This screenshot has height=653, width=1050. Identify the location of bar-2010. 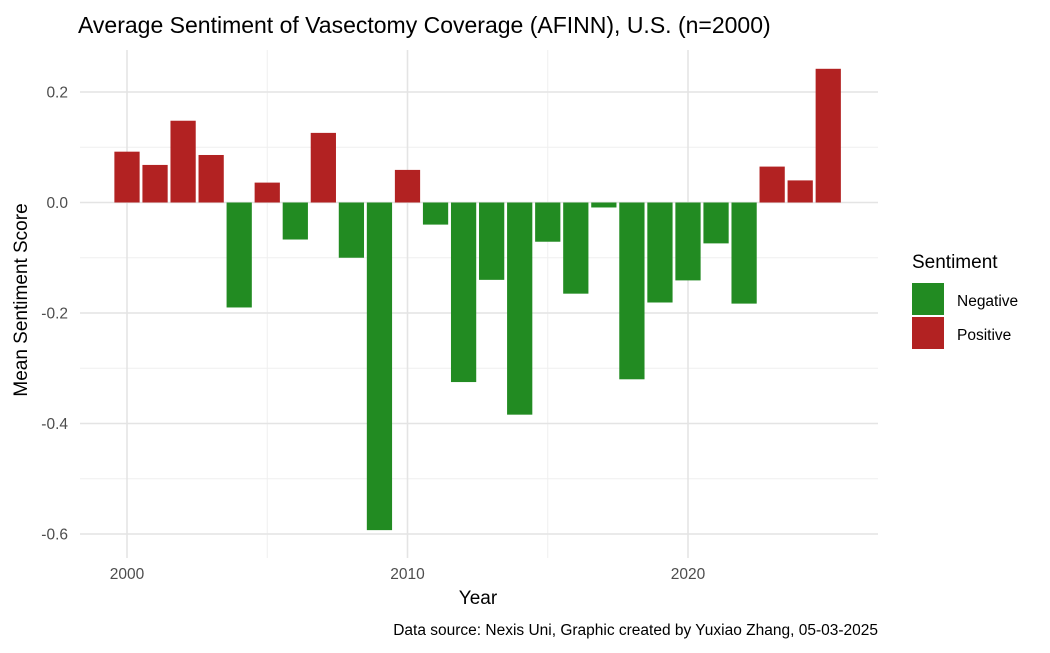
(407, 186).